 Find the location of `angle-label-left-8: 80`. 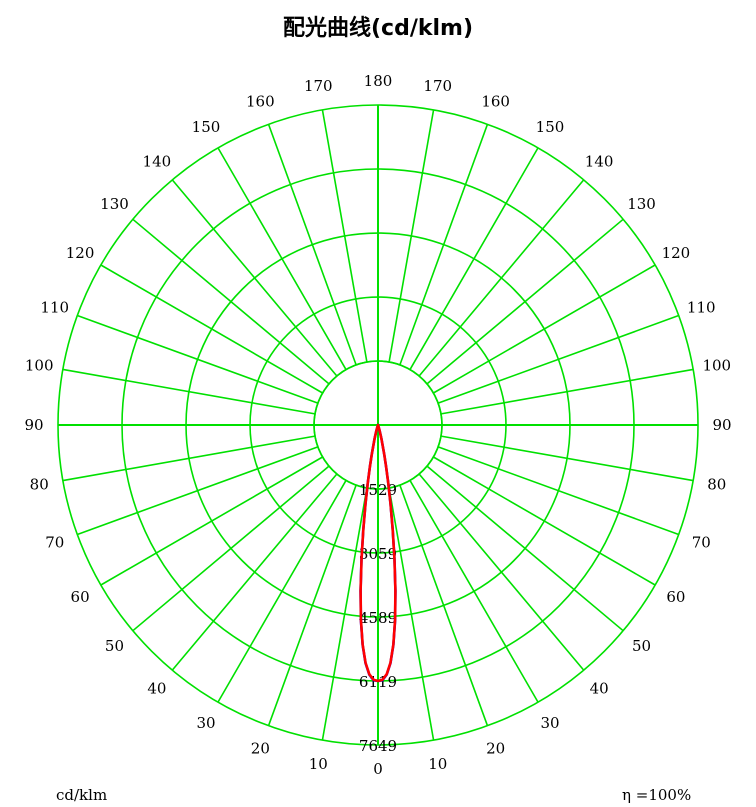

angle-label-left-8: 80 is located at coordinates (39, 485).